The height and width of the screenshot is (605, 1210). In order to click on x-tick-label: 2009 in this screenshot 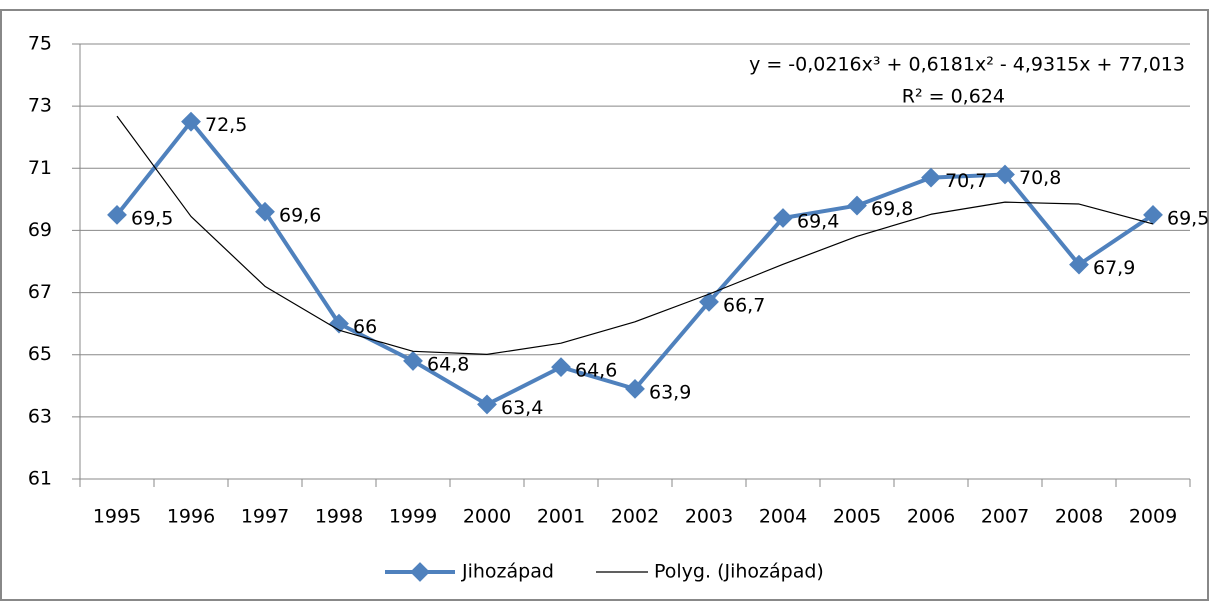, I will do `click(1153, 517)`.